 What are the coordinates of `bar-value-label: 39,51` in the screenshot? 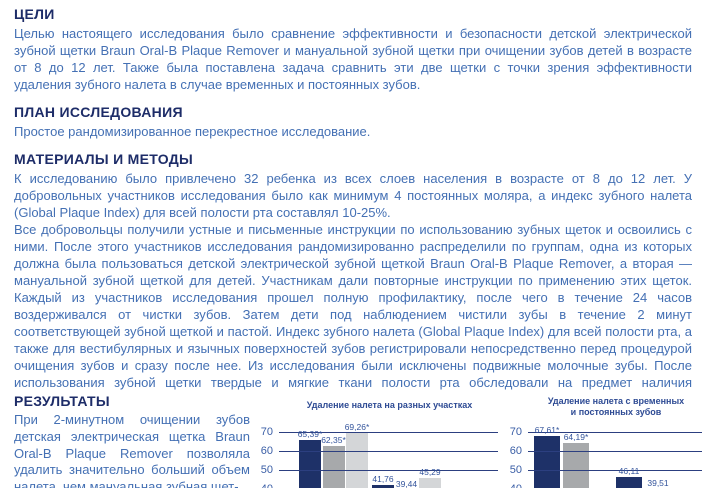 It's located at (658, 483).